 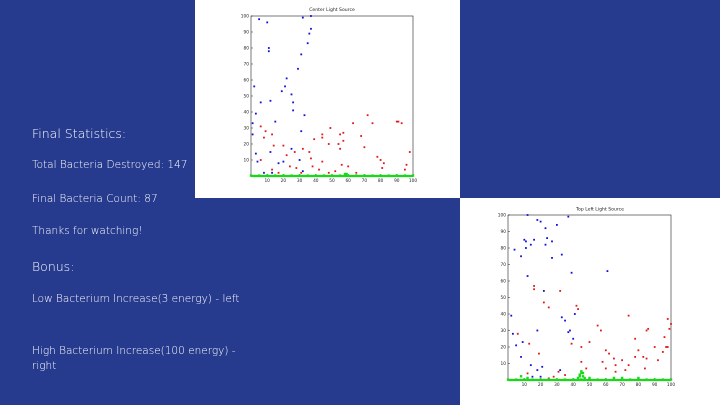 What do you see at coordinates (136, 299) in the screenshot?
I see `low-increase-line: Low Bacterium Increase(3 energy) - left` at bounding box center [136, 299].